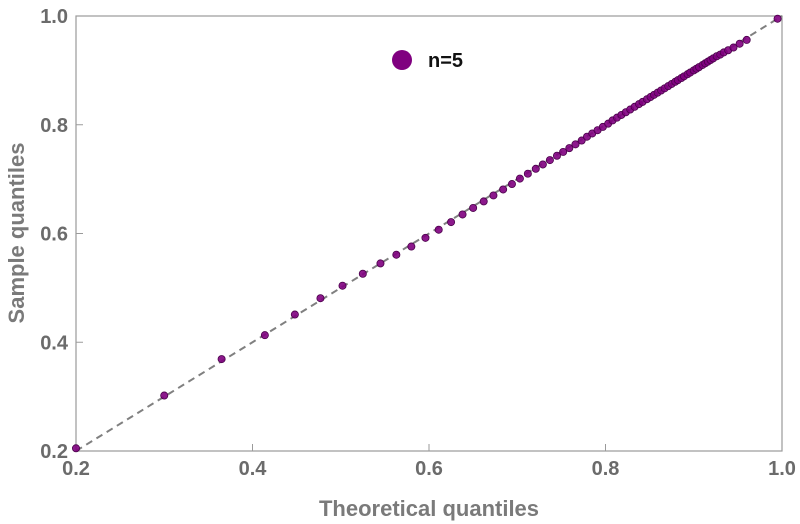  I want to click on x-tick-label: 0.2, so click(76, 469).